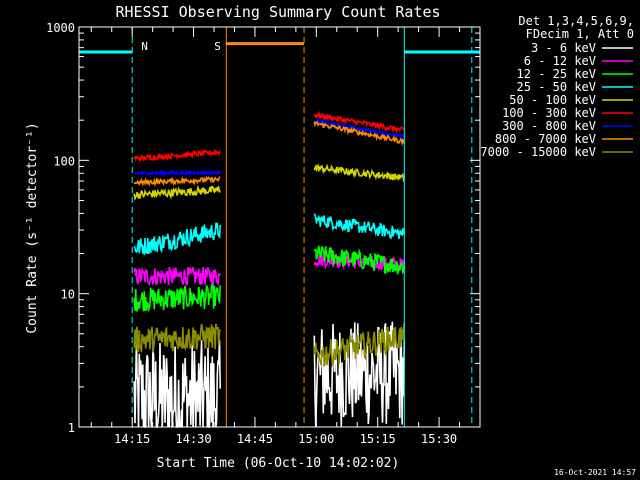 The width and height of the screenshot is (640, 480). Describe the element at coordinates (378, 439) in the screenshot. I see `x-tick-label: 15:15` at that location.